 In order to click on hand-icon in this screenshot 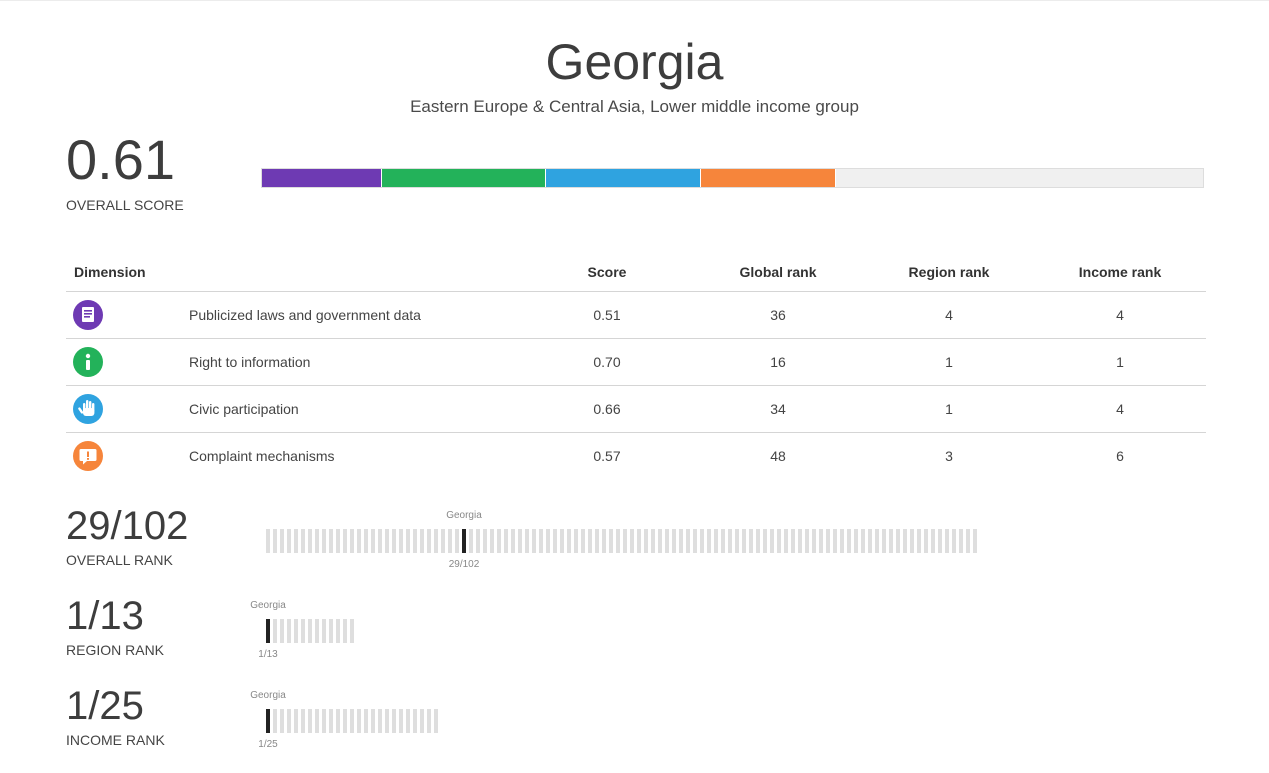, I will do `click(88, 409)`.